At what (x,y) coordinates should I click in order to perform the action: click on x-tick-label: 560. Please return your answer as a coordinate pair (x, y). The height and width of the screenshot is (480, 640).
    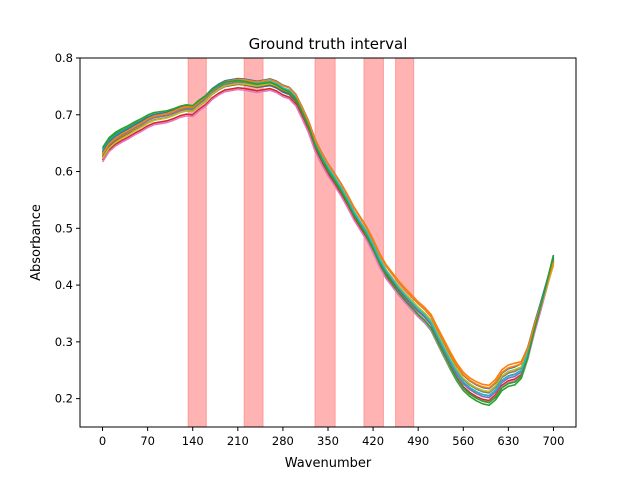
    Looking at the image, I should click on (463, 441).